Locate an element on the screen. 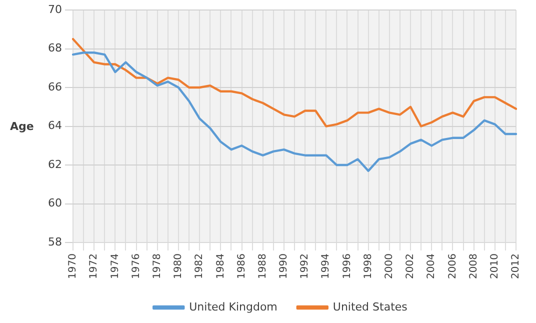 This screenshot has height=323, width=536. x-tick-label: 1970 is located at coordinates (73, 267).